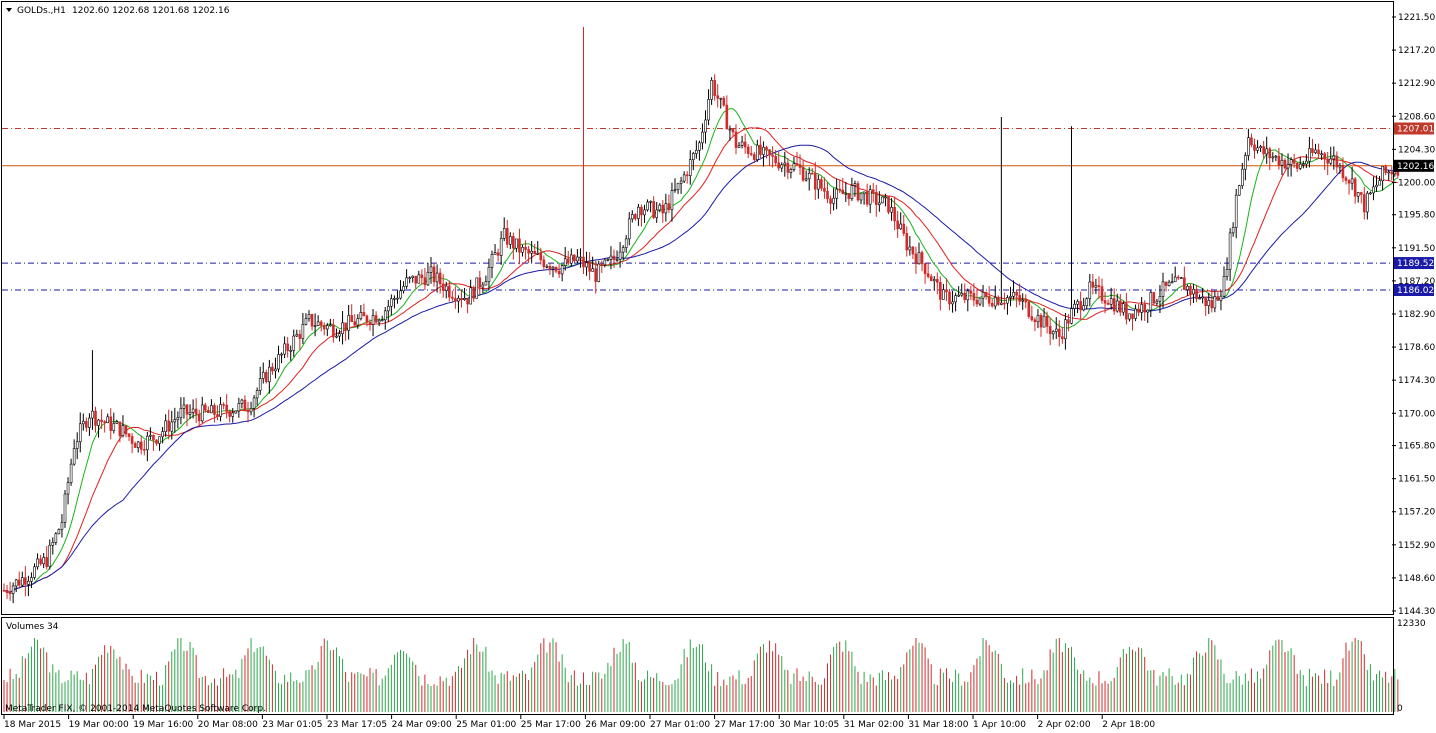 Image resolution: width=1436 pixels, height=733 pixels. What do you see at coordinates (9, 10) in the screenshot?
I see `symbol-menu-arrow-icon` at bounding box center [9, 10].